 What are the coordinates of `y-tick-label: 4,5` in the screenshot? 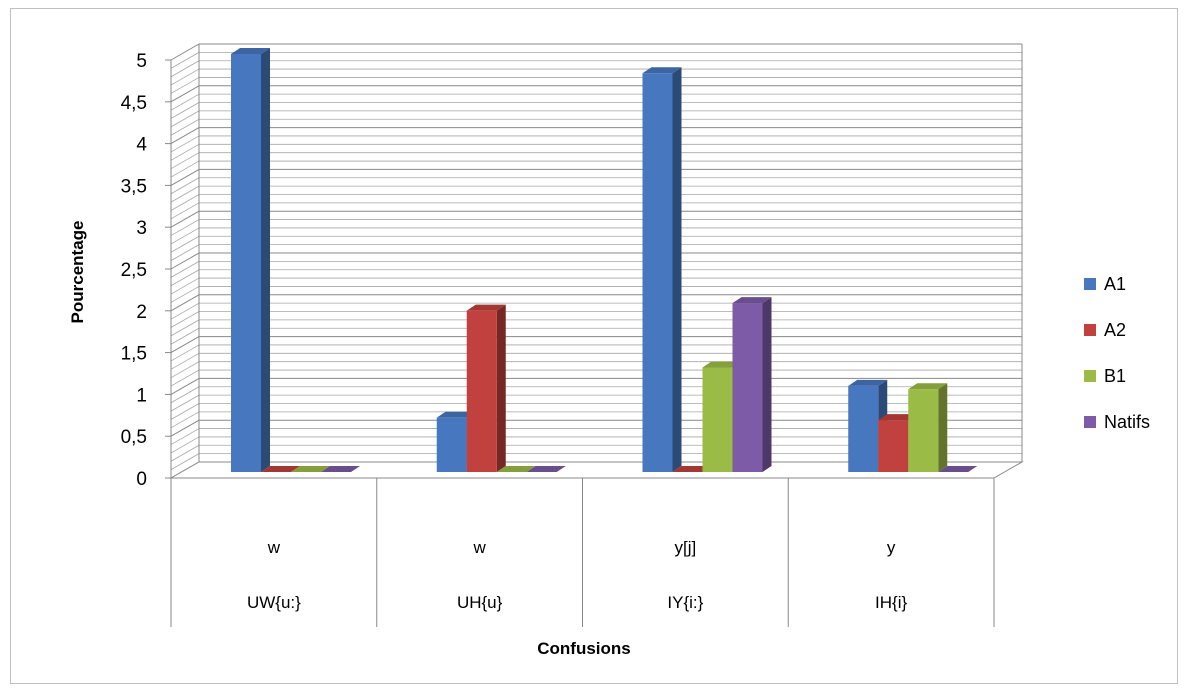 It's located at (134, 103).